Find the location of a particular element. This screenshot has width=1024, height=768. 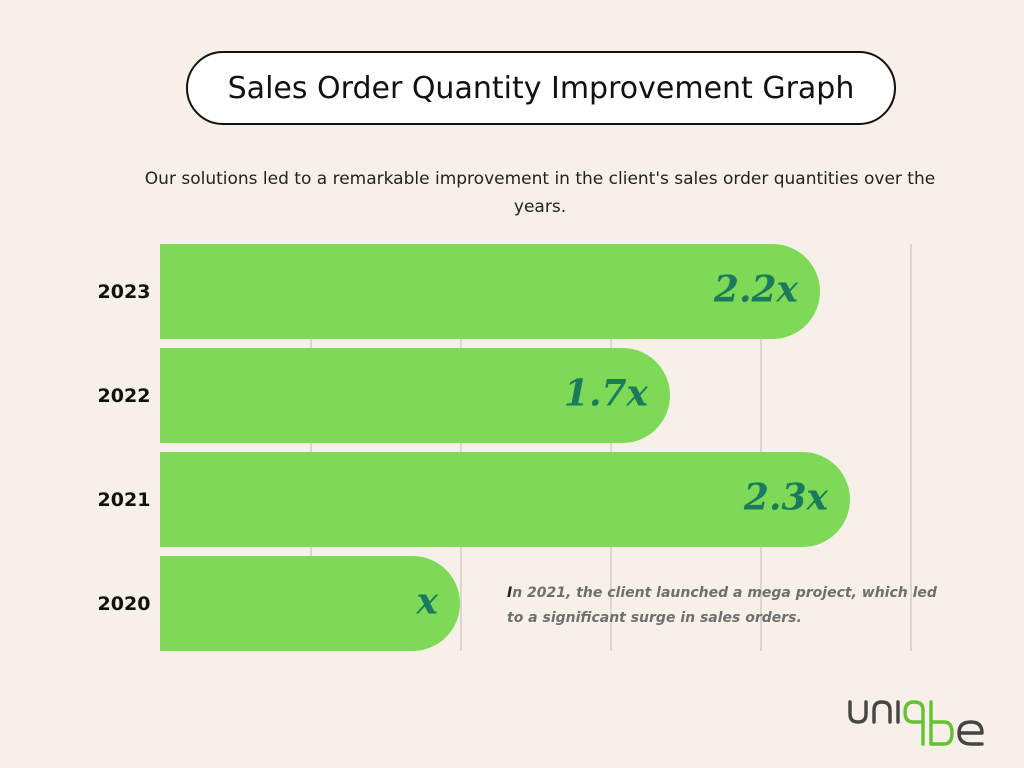

bar-2023 is located at coordinates (490, 291).